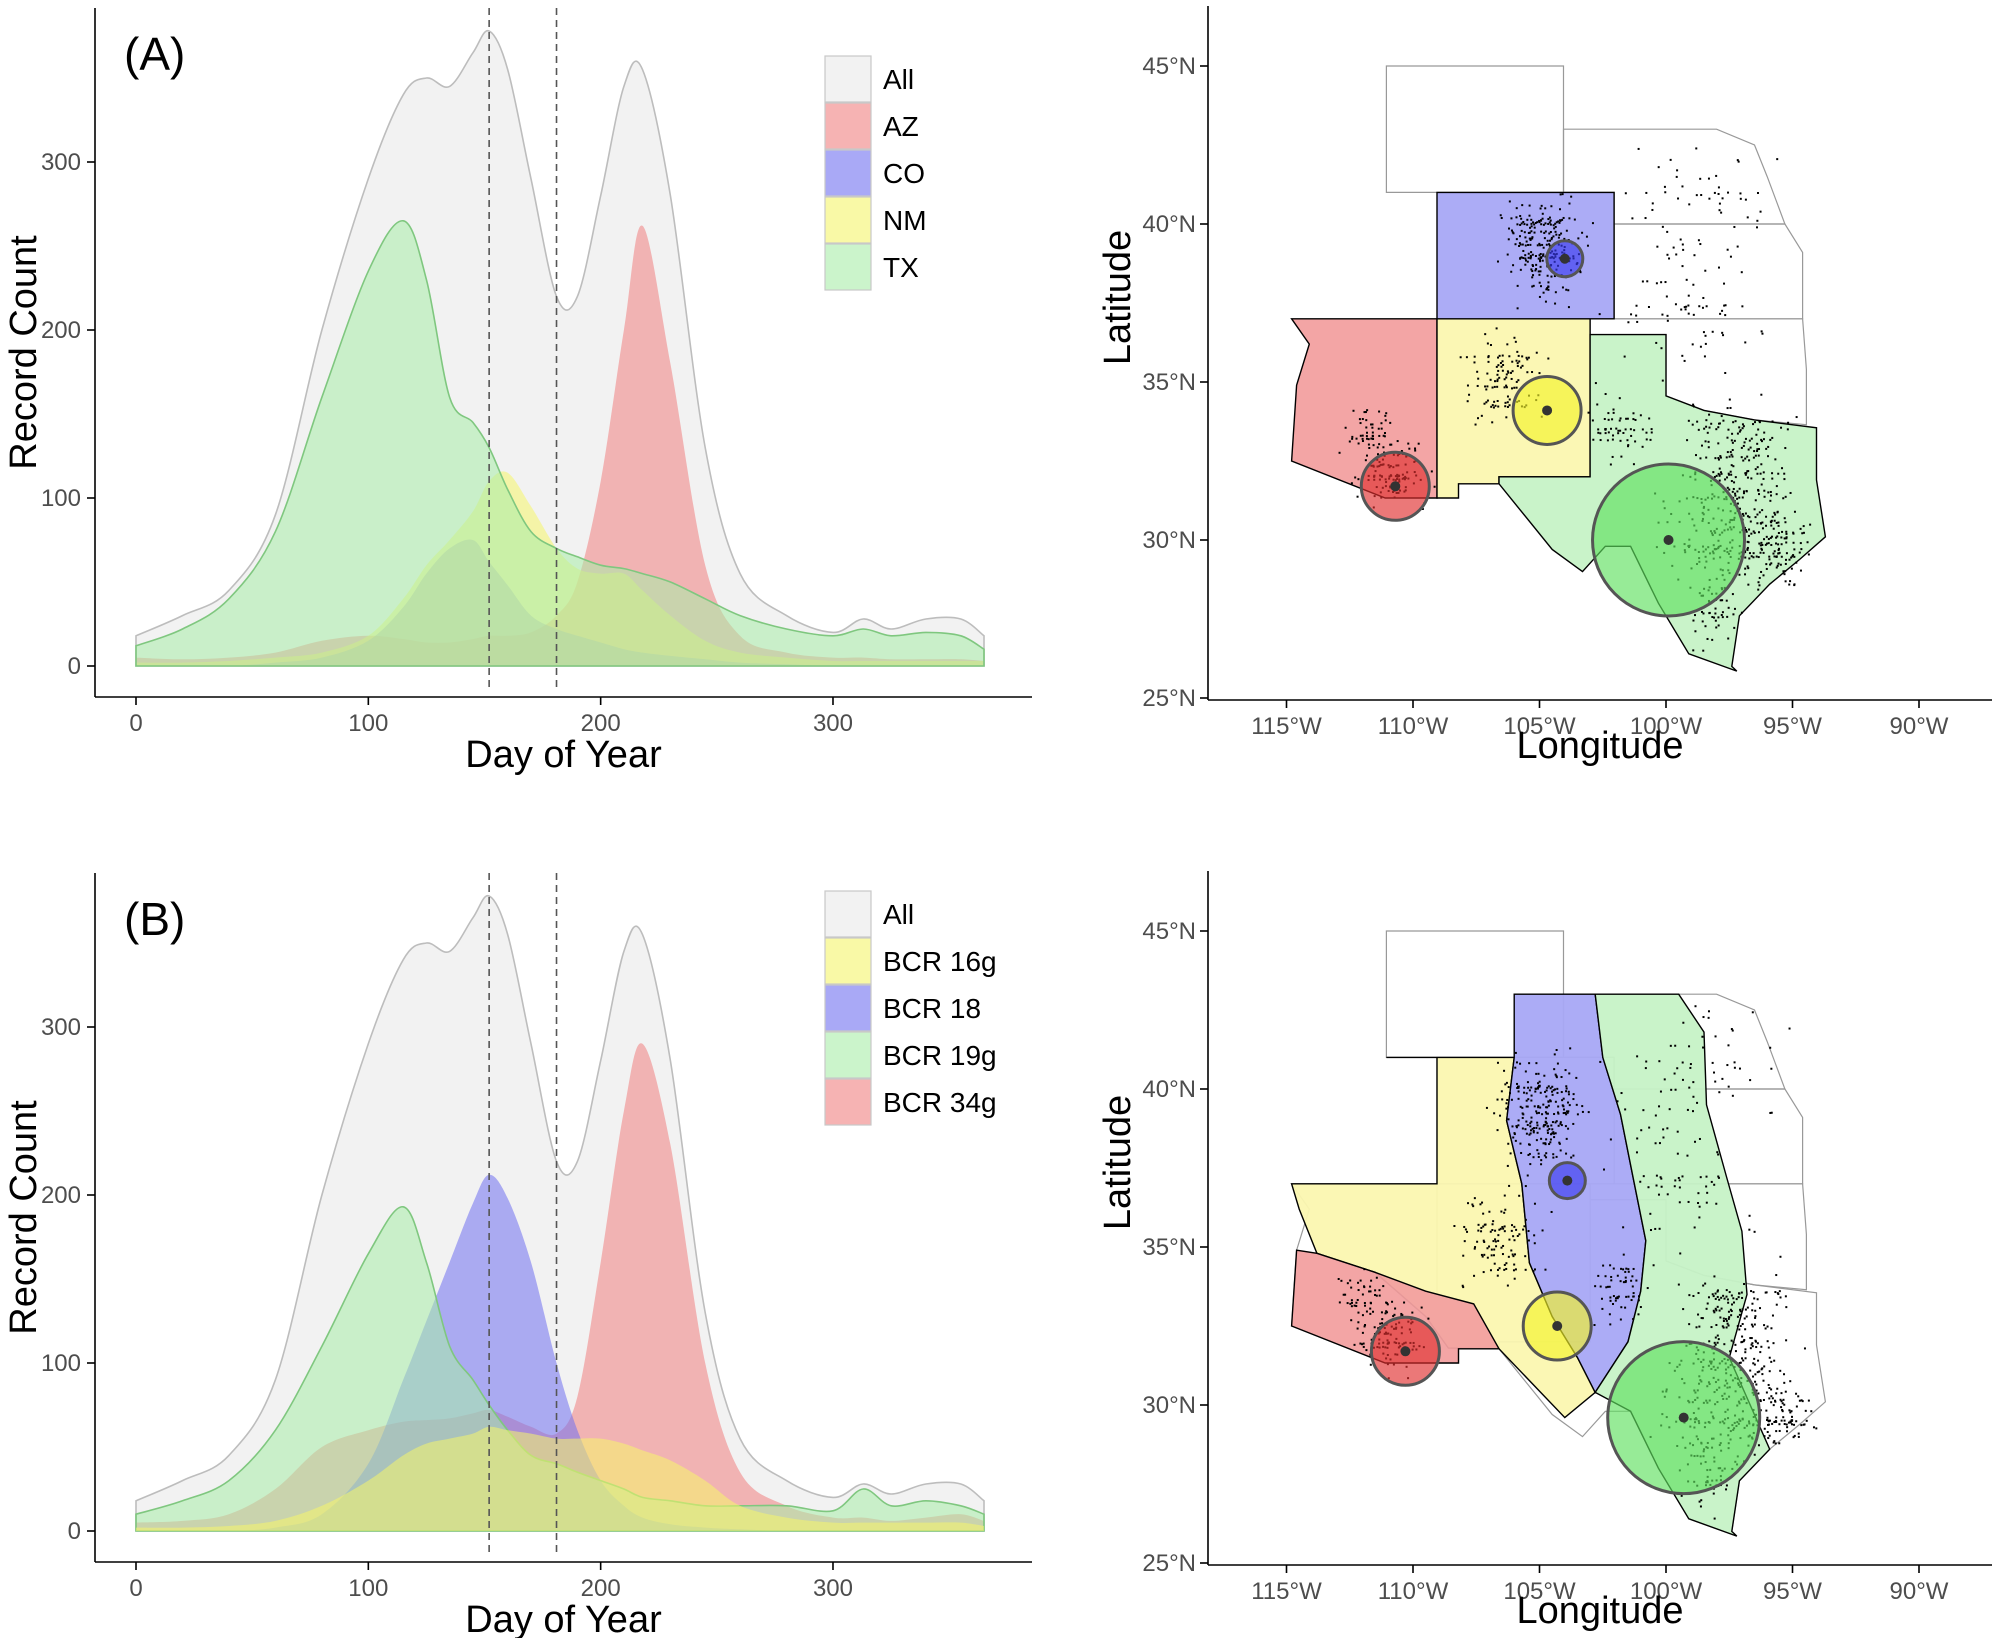 The image size is (2000, 1638). Describe the element at coordinates (1666, 1591) in the screenshot. I see `map-x-tick-label: 100°W` at that location.